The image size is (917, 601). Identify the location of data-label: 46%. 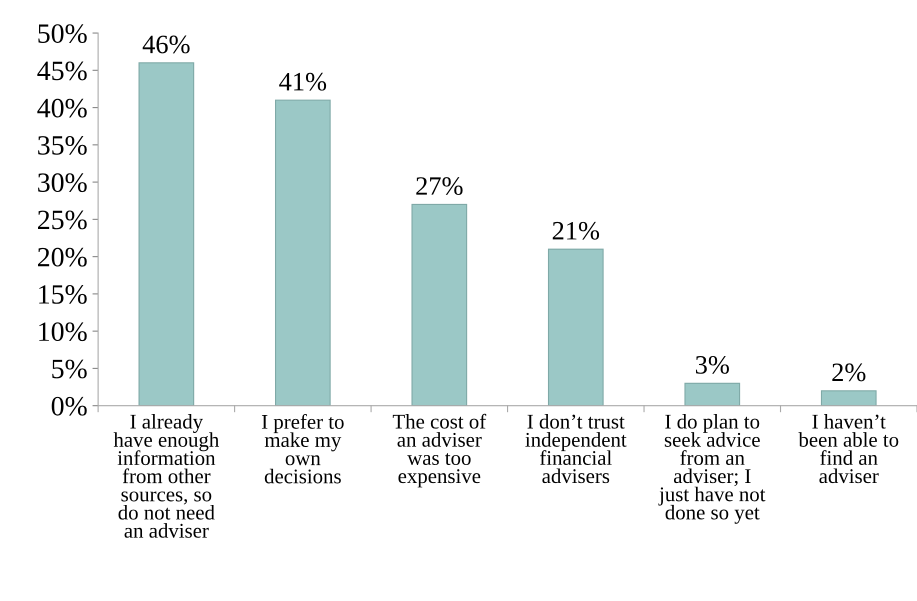
(166, 45).